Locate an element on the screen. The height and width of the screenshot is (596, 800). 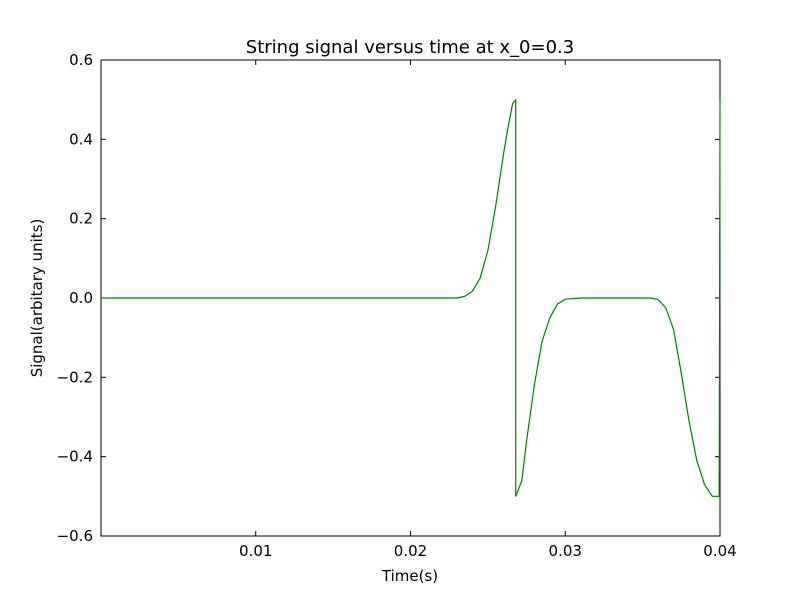
x-tick-label: 0.03 is located at coordinates (565, 551).